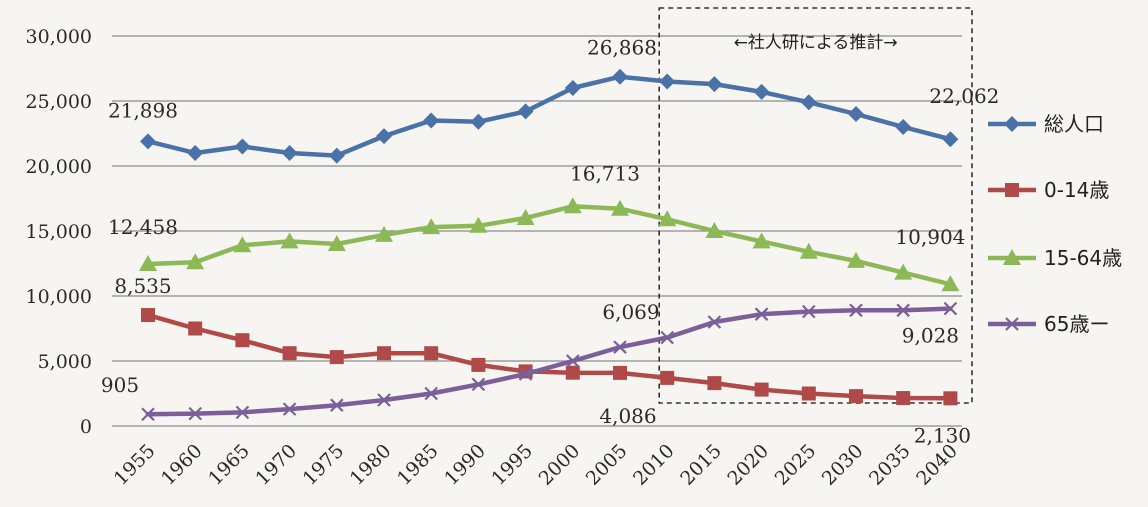 The width and height of the screenshot is (1148, 507). Describe the element at coordinates (964, 96) in the screenshot. I see `data-label: 22,062` at that location.